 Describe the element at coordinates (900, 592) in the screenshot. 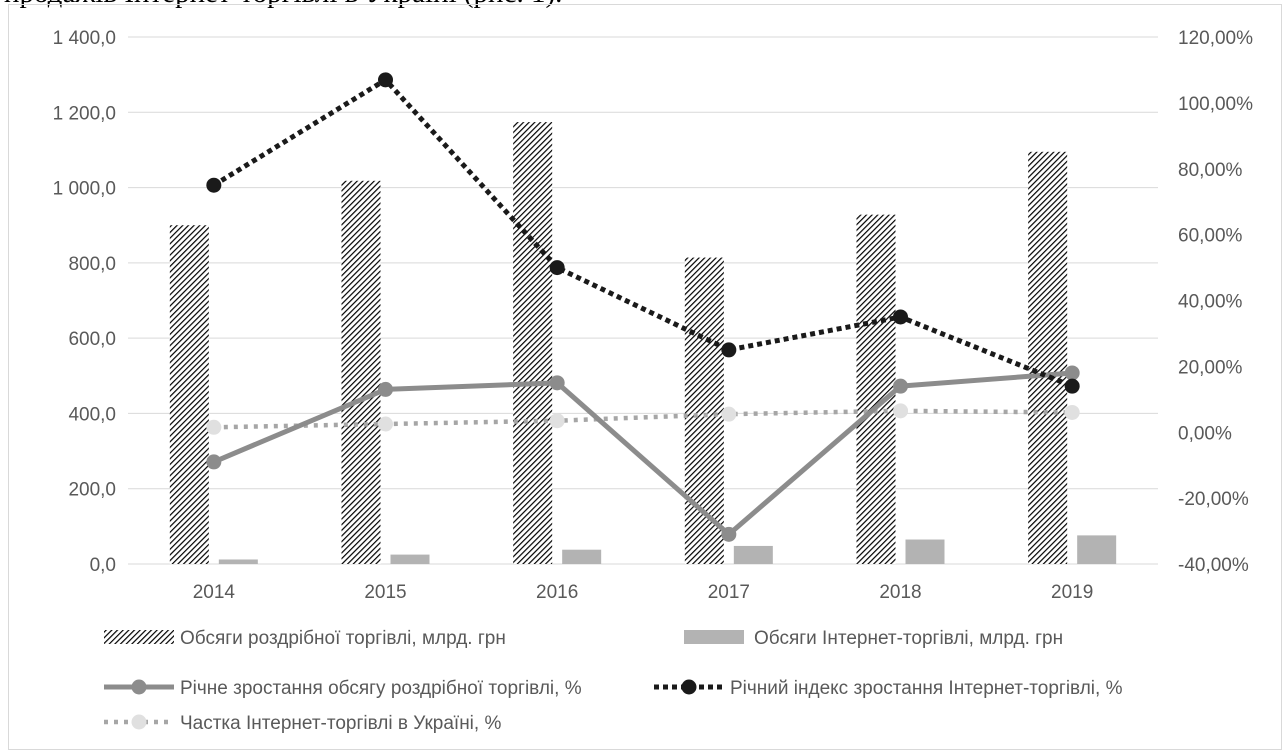

I see `x-tick-label: 2018` at that location.